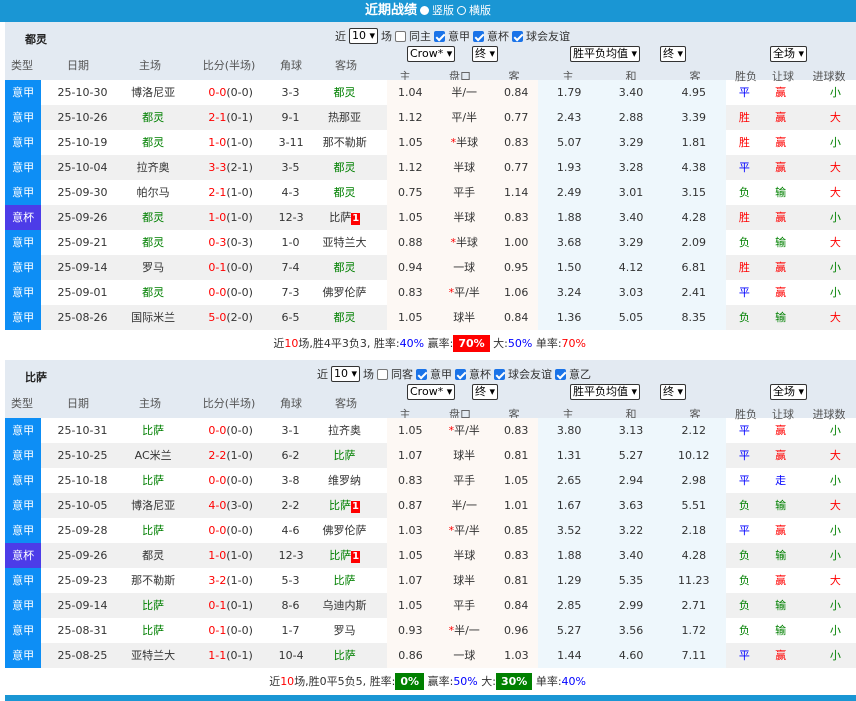 This screenshot has height=701, width=856. I want to click on option-horizontal-label: 横版, so click(480, 10).